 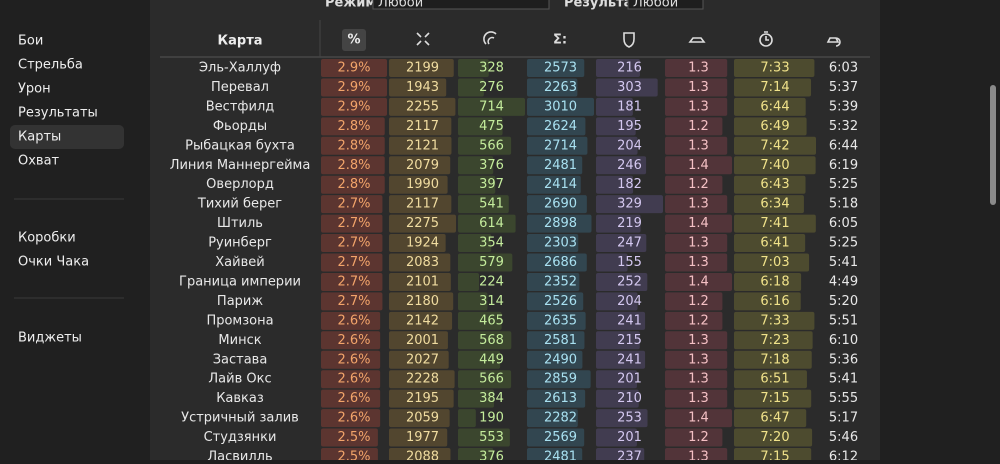 I want to click on cell-value: 475, so click(x=491, y=126).